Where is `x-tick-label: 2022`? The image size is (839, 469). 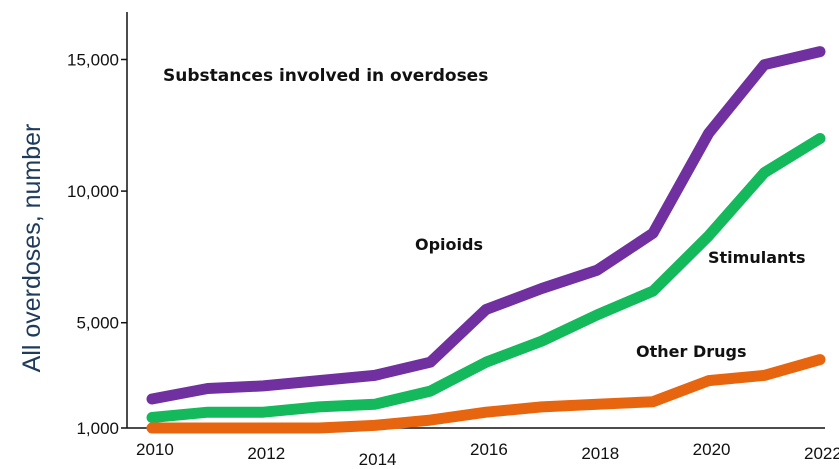 x-tick-label: 2022 is located at coordinates (821, 453).